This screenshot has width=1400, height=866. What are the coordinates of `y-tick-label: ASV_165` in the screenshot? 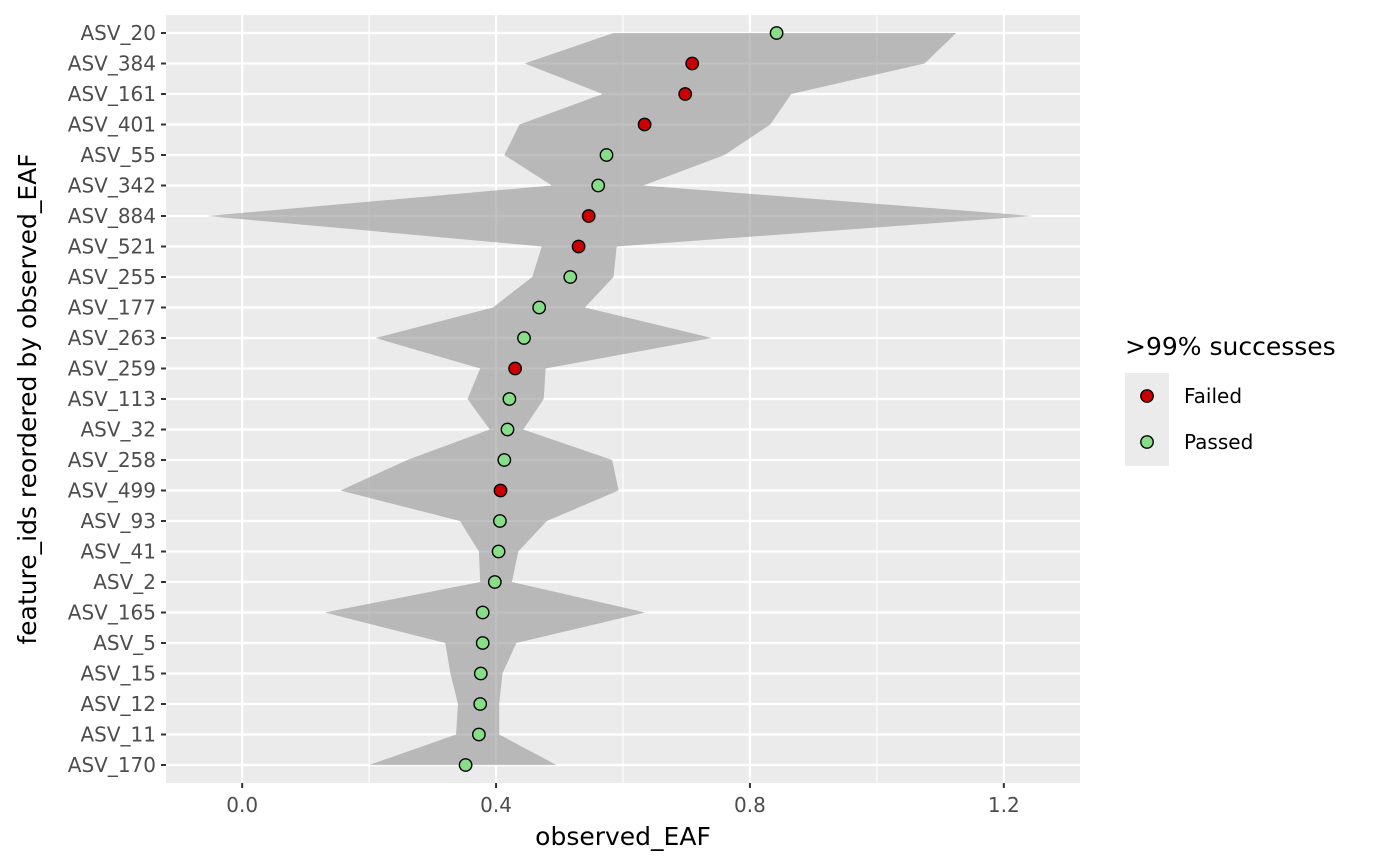 It's located at (112, 613).